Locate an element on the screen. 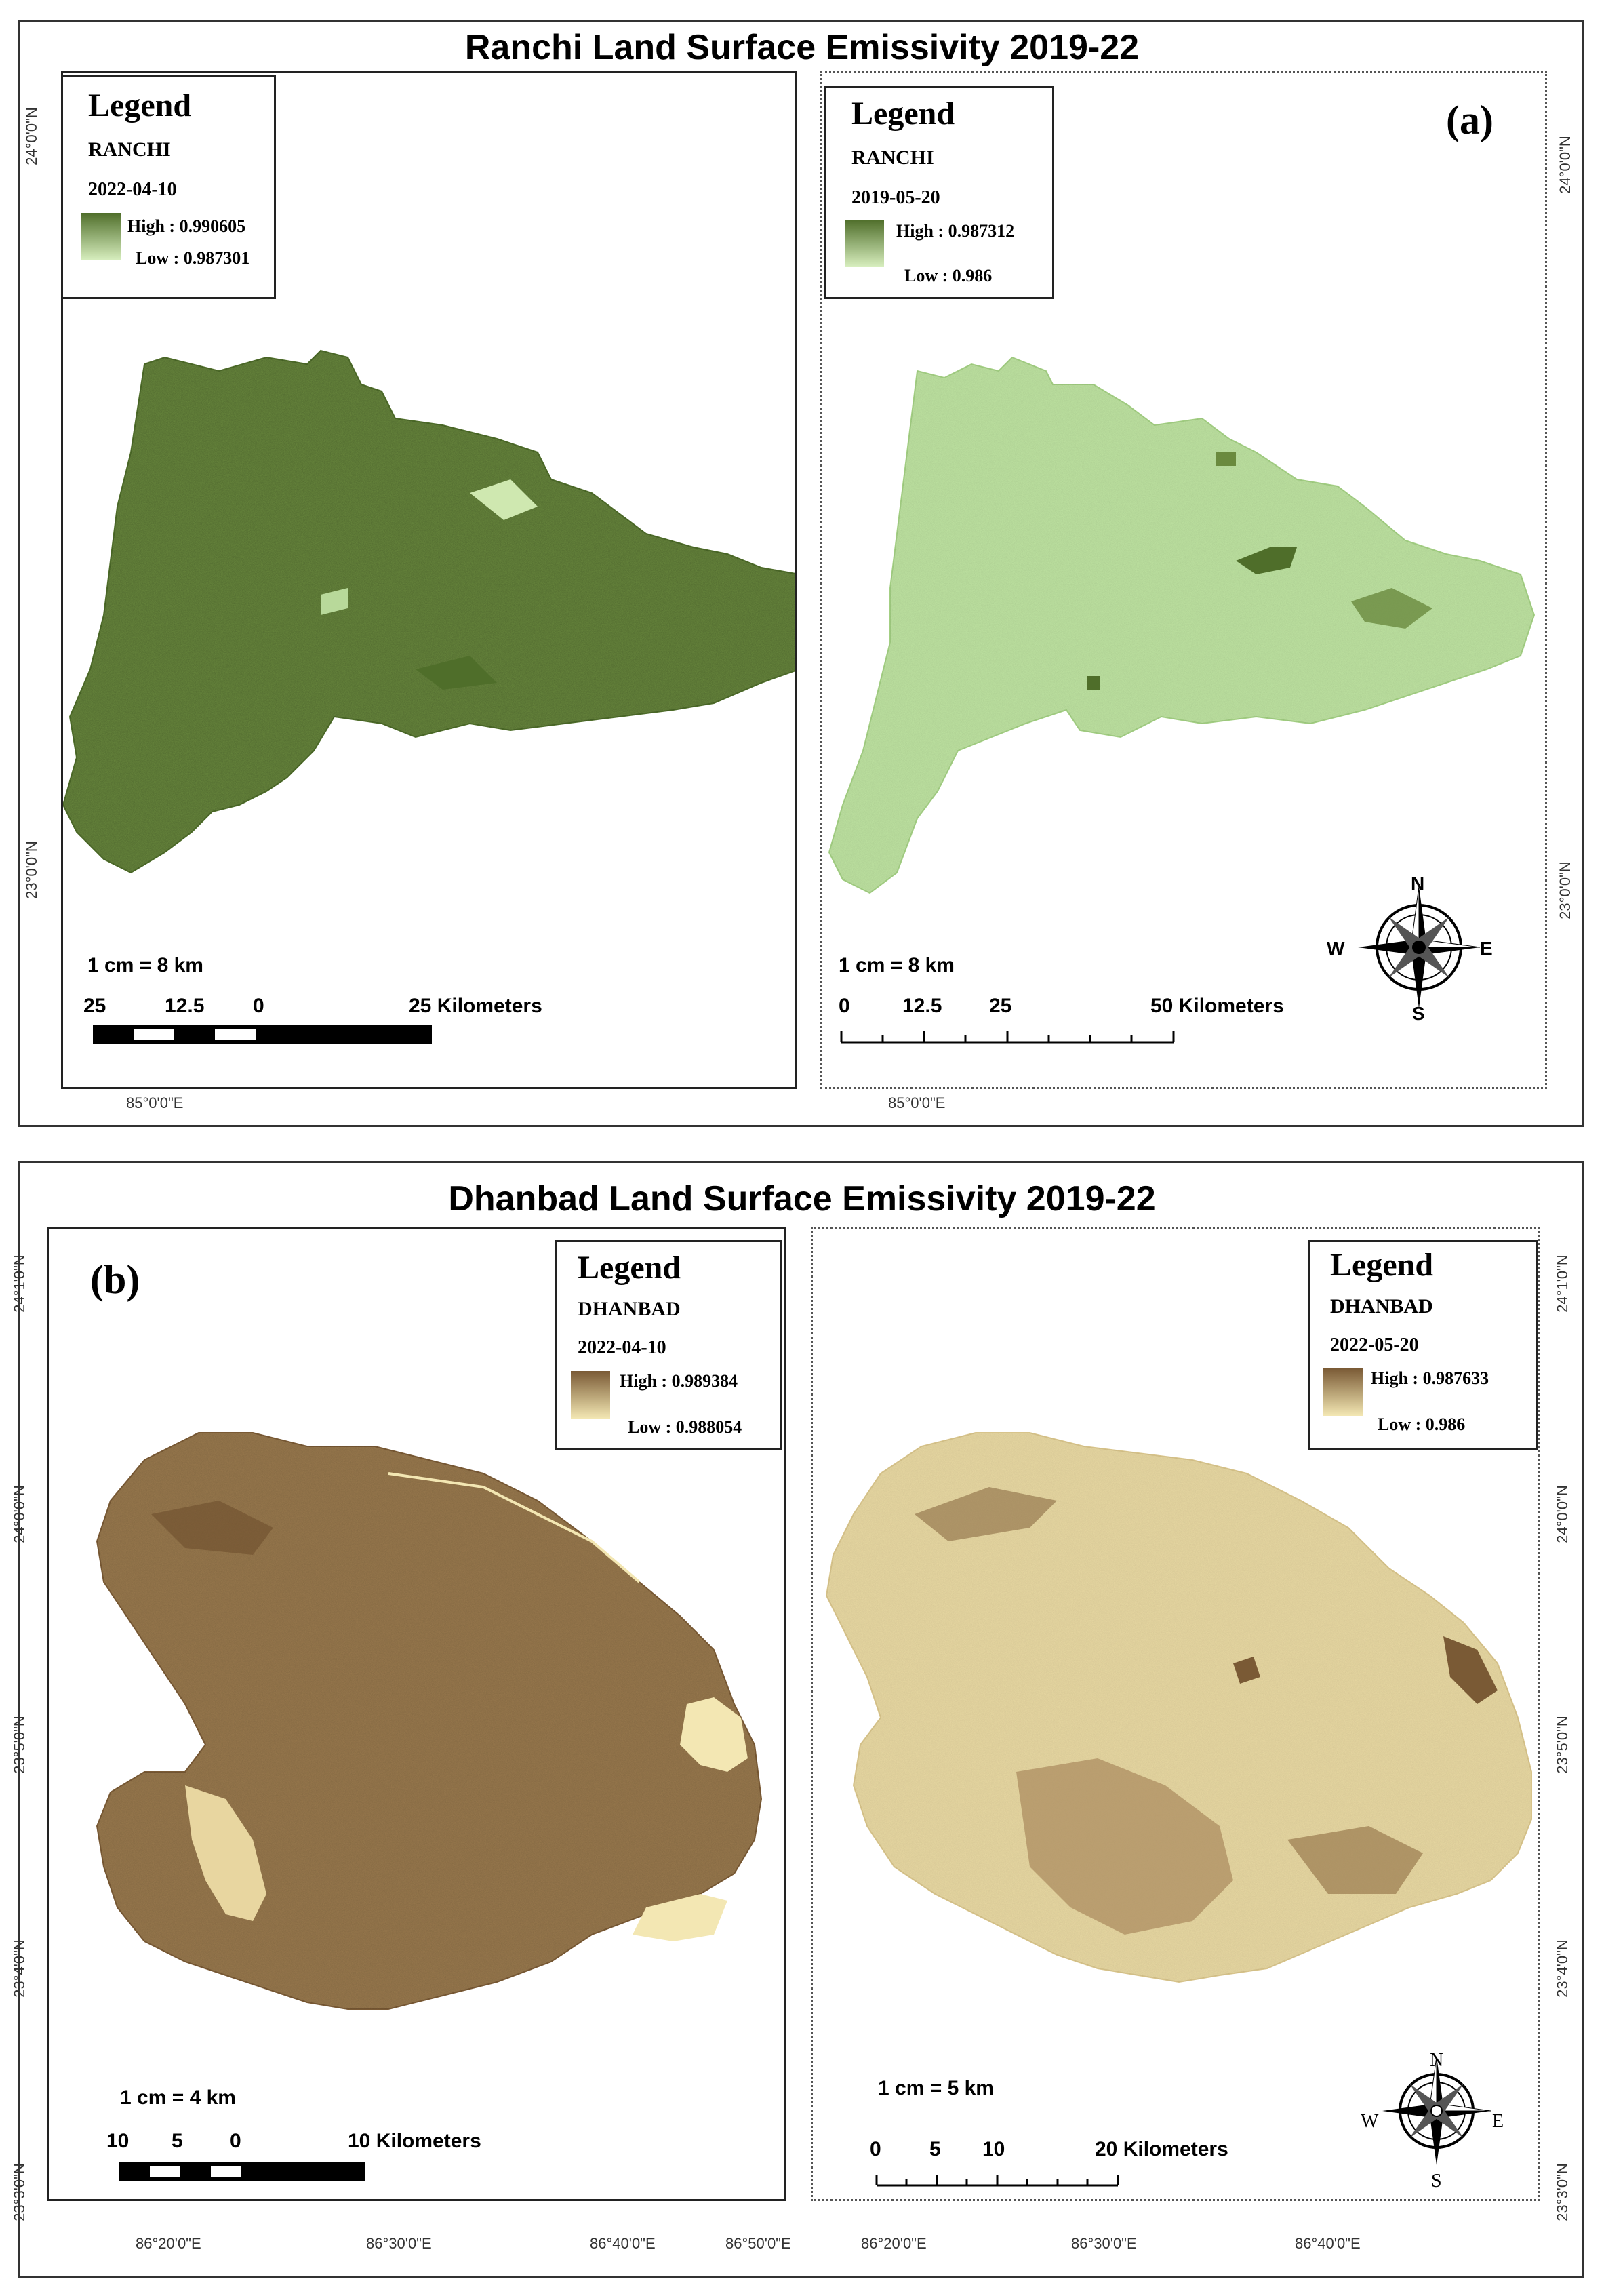  lon-label-3: 86°50'0"E is located at coordinates (758, 2243).